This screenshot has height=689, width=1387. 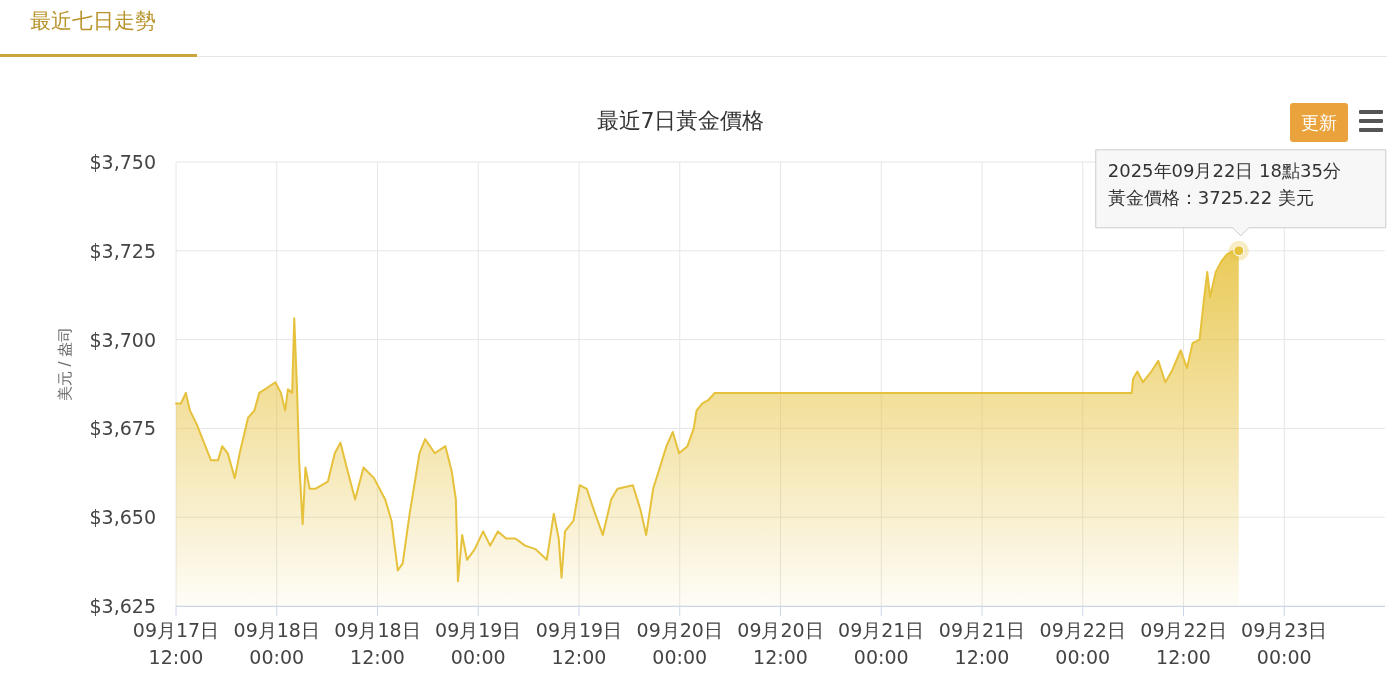 What do you see at coordinates (1319, 122) in the screenshot?
I see `button: 更新` at bounding box center [1319, 122].